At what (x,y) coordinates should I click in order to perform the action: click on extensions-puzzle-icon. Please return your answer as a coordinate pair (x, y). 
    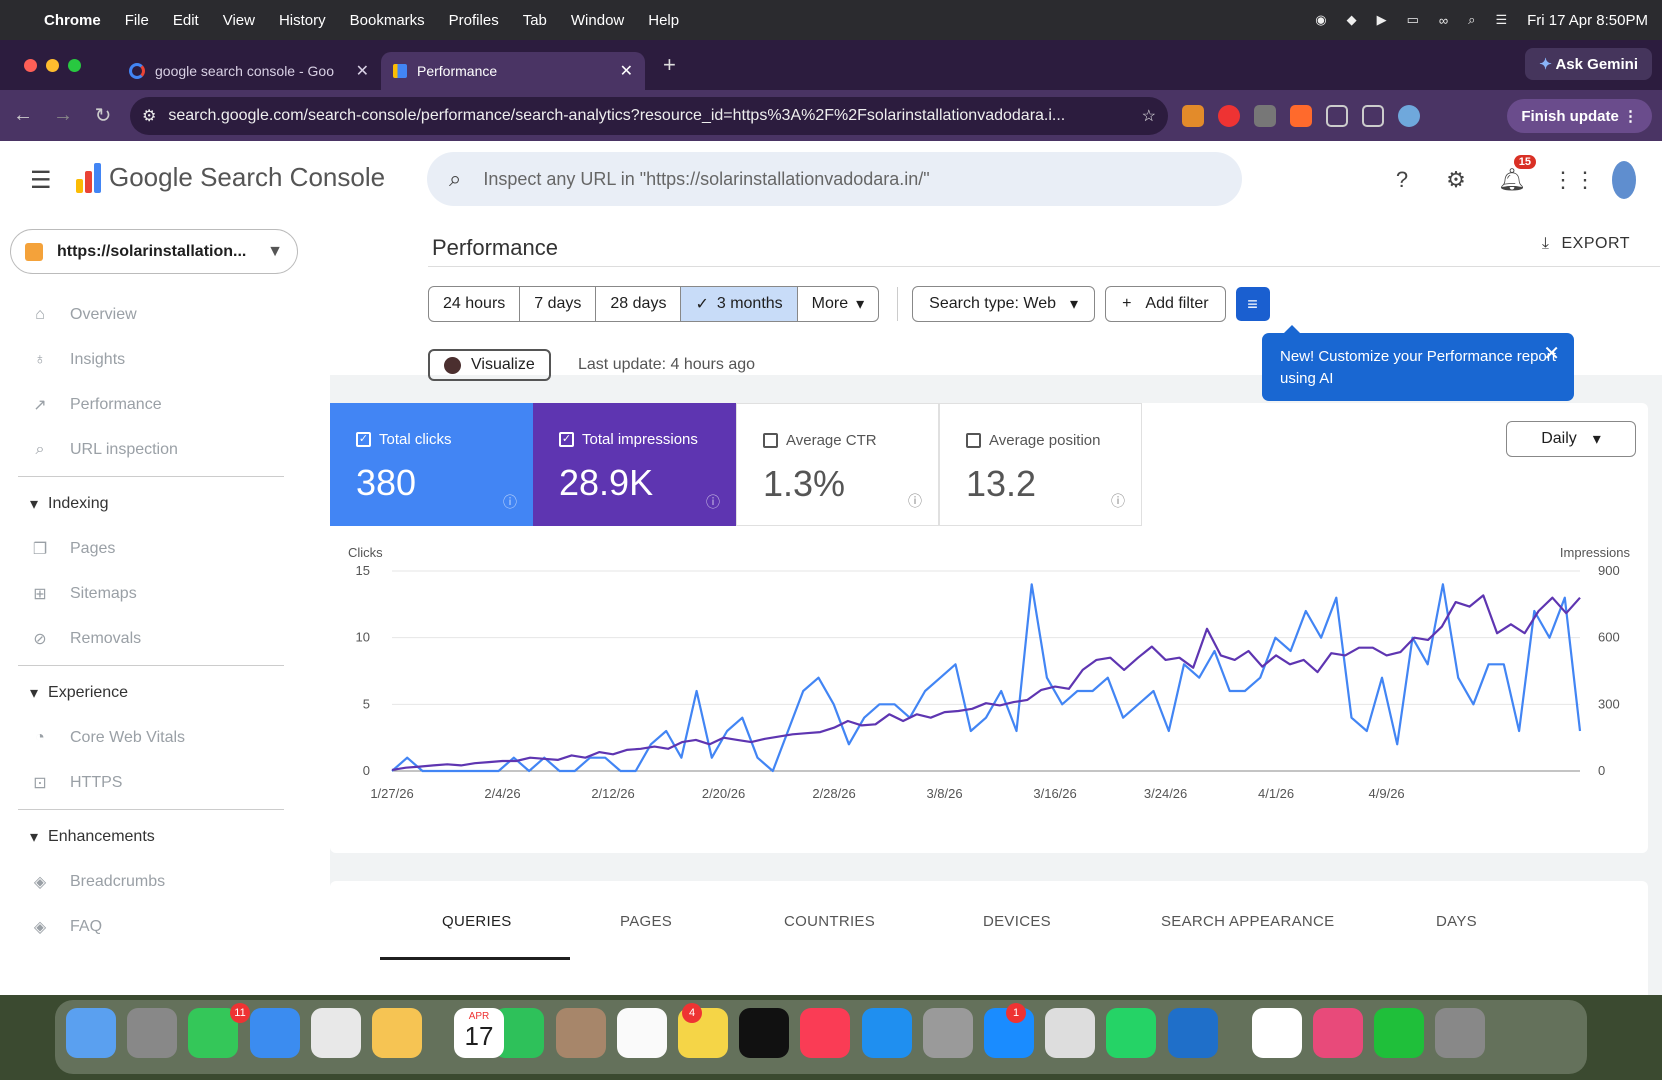
    Looking at the image, I should click on (1337, 115).